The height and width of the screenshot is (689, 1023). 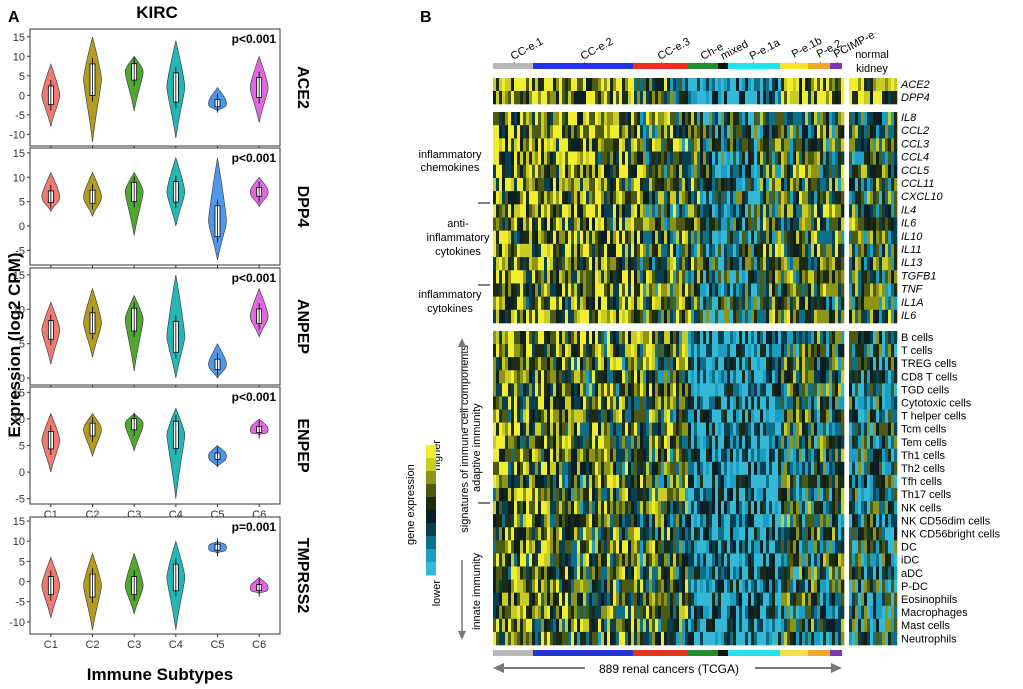 I want to click on y-tick-label: 5, so click(x=22, y=345).